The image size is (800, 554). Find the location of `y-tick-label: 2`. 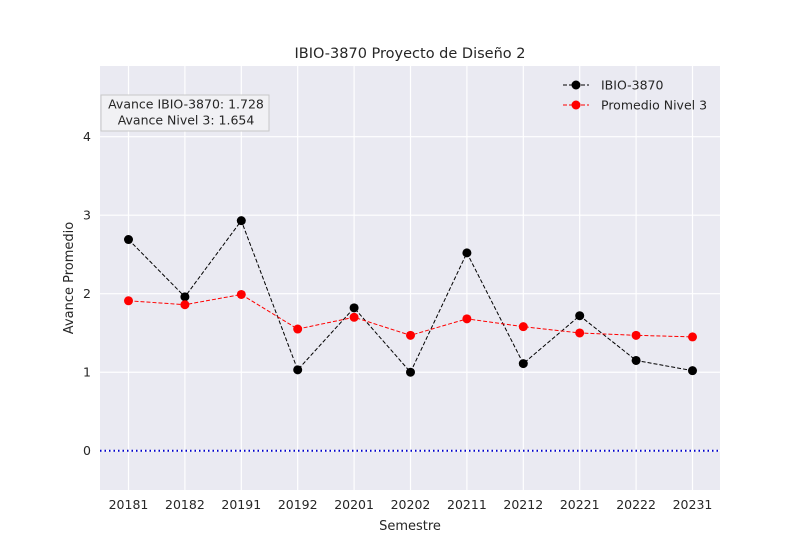

y-tick-label: 2 is located at coordinates (87, 293).